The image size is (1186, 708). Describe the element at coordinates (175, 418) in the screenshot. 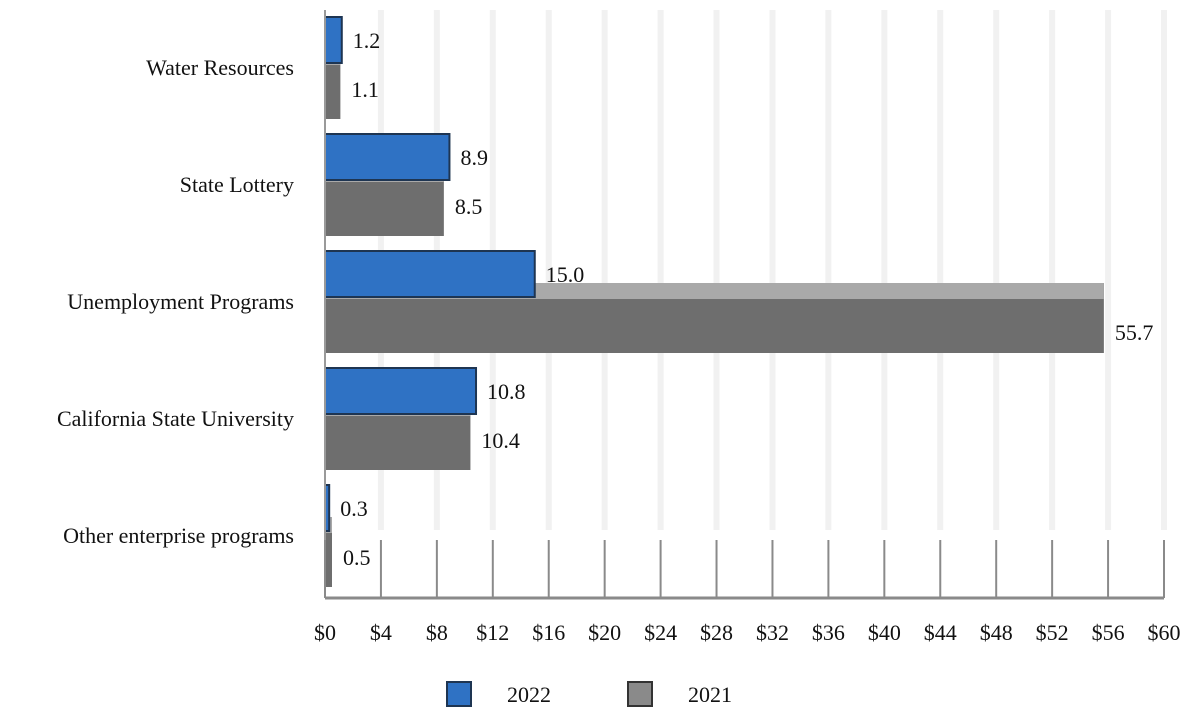

I see `category-label-california-state-university: California State University` at that location.